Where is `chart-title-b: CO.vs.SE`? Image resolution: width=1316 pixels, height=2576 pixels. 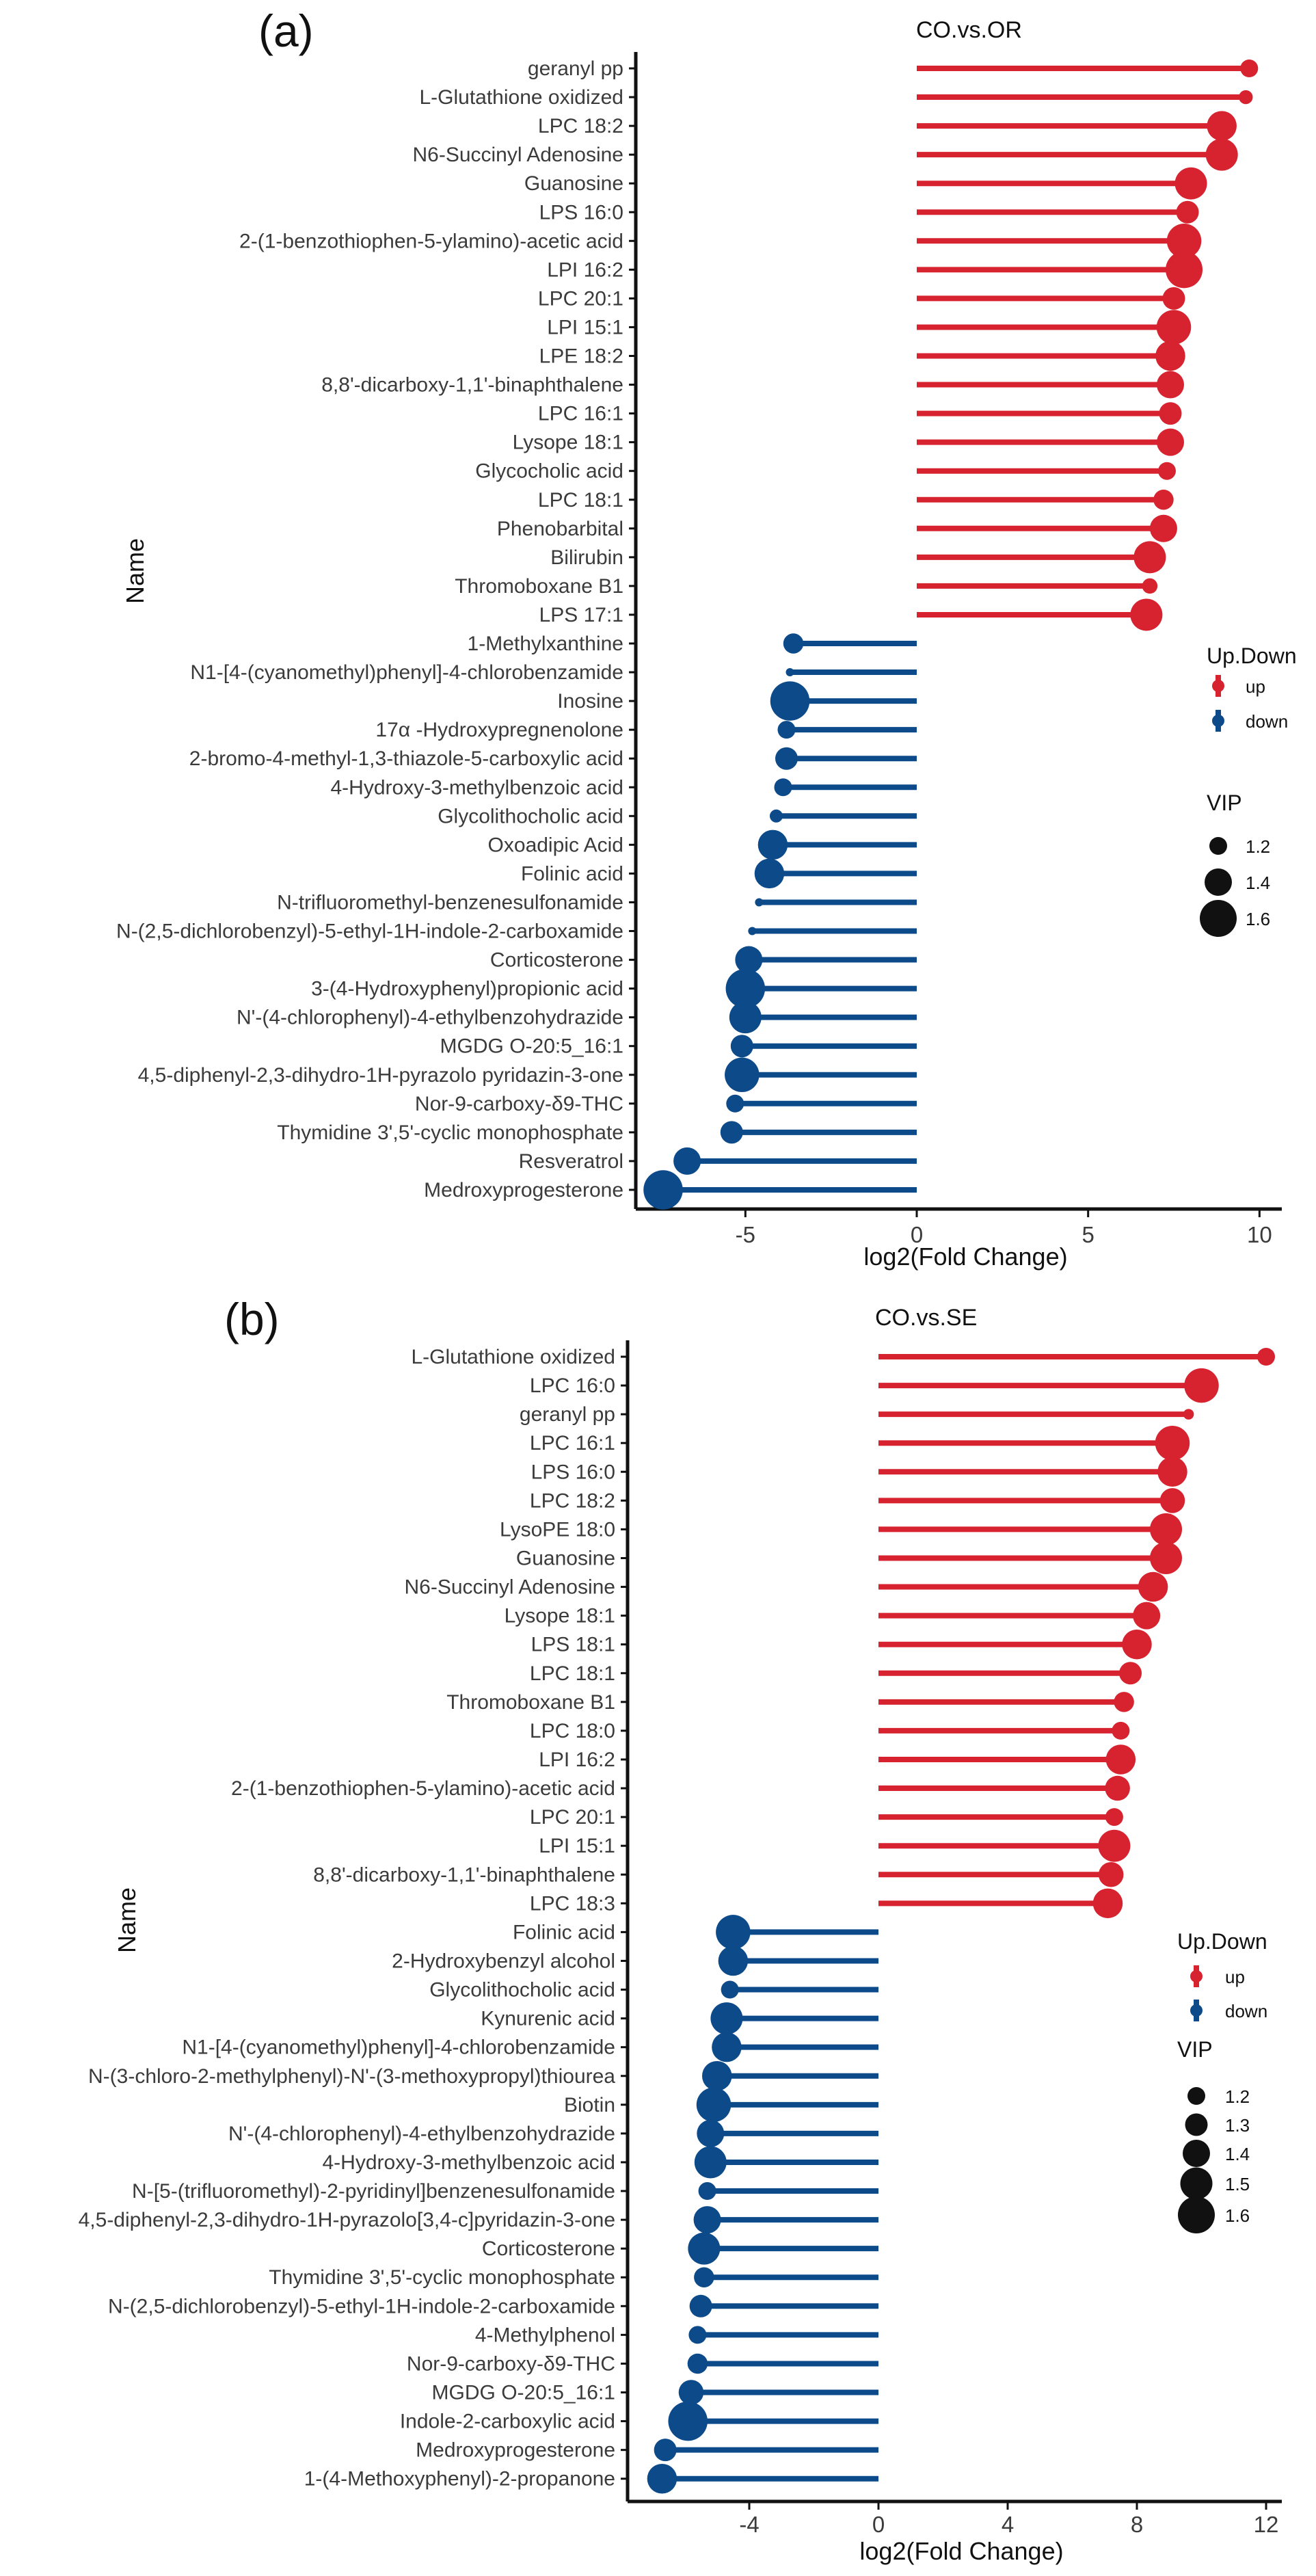
chart-title-b: CO.vs.SE is located at coordinates (926, 1318).